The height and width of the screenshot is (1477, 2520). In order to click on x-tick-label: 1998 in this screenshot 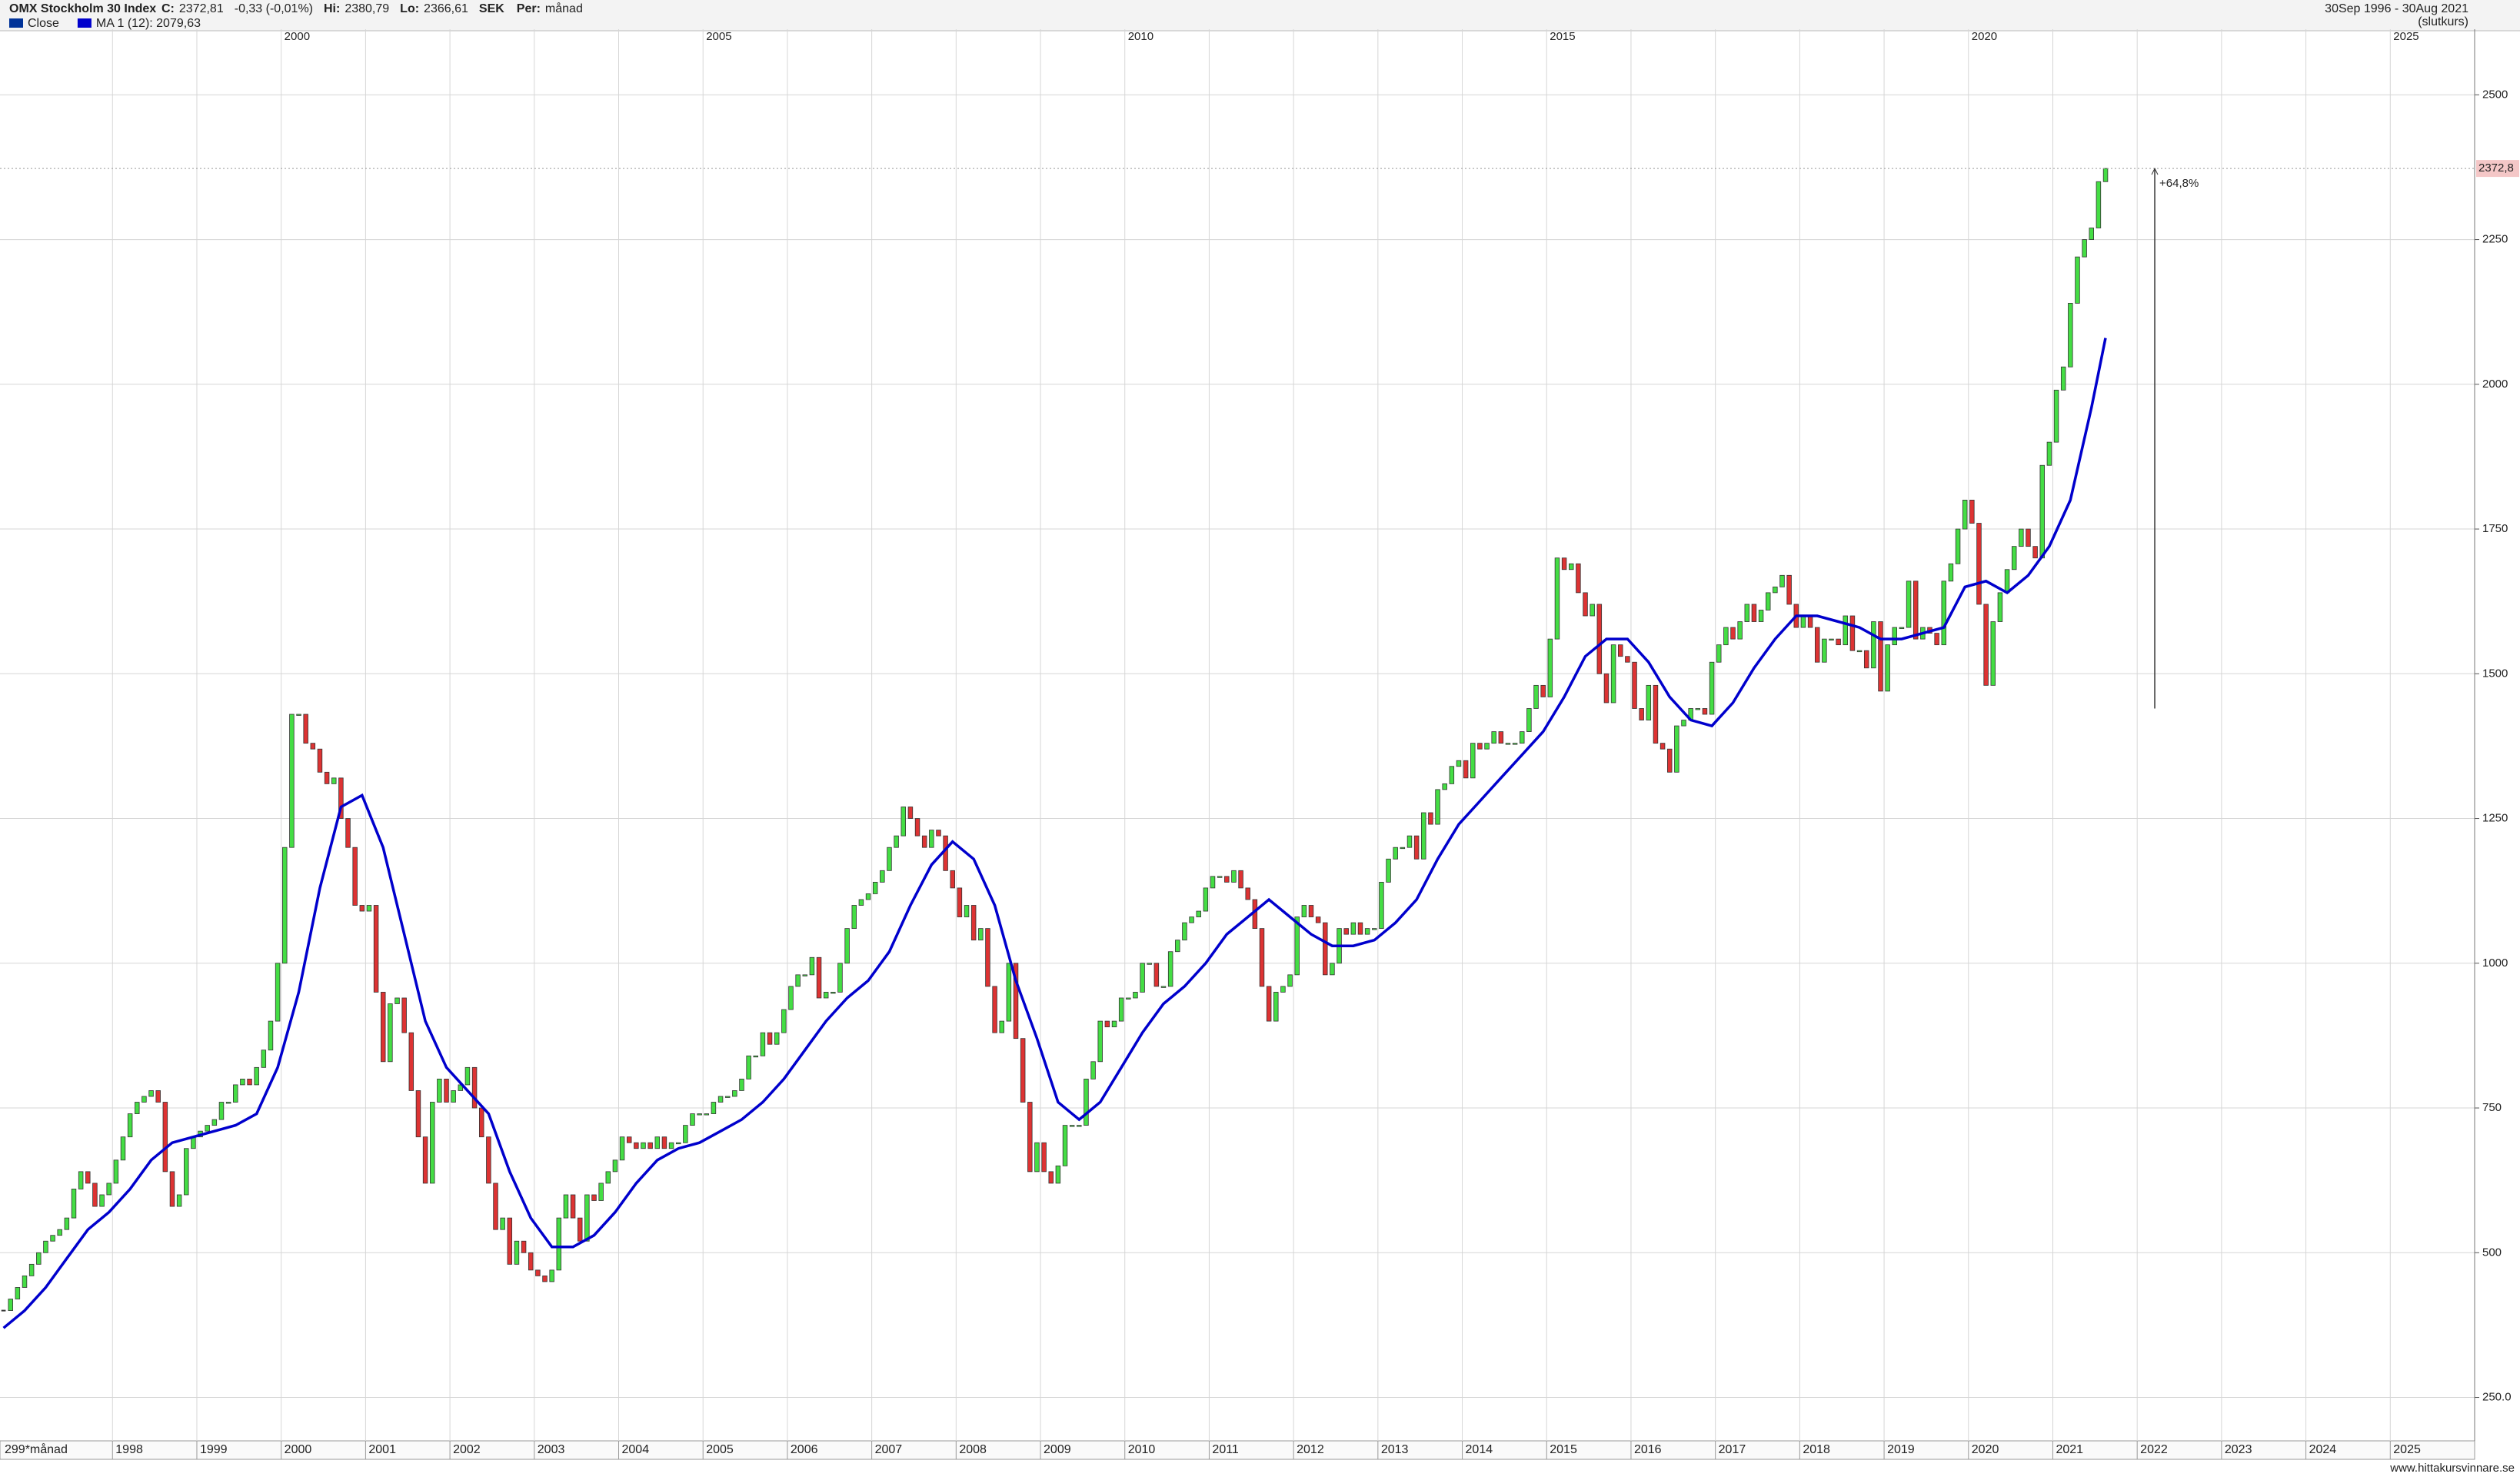, I will do `click(129, 1449)`.